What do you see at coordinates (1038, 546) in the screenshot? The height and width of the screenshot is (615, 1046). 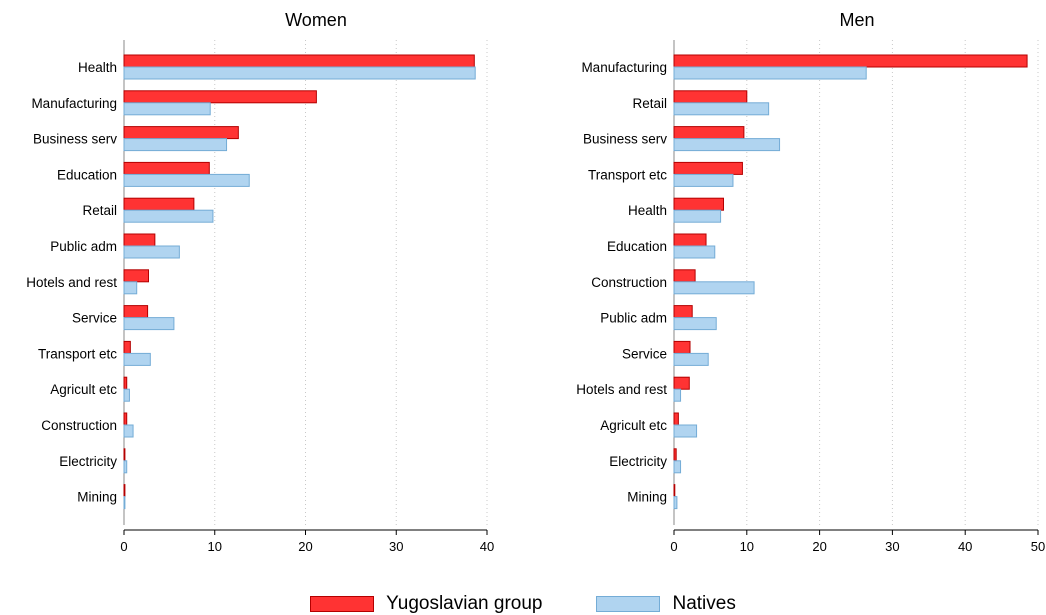 I see `x-tick-label: 50` at bounding box center [1038, 546].